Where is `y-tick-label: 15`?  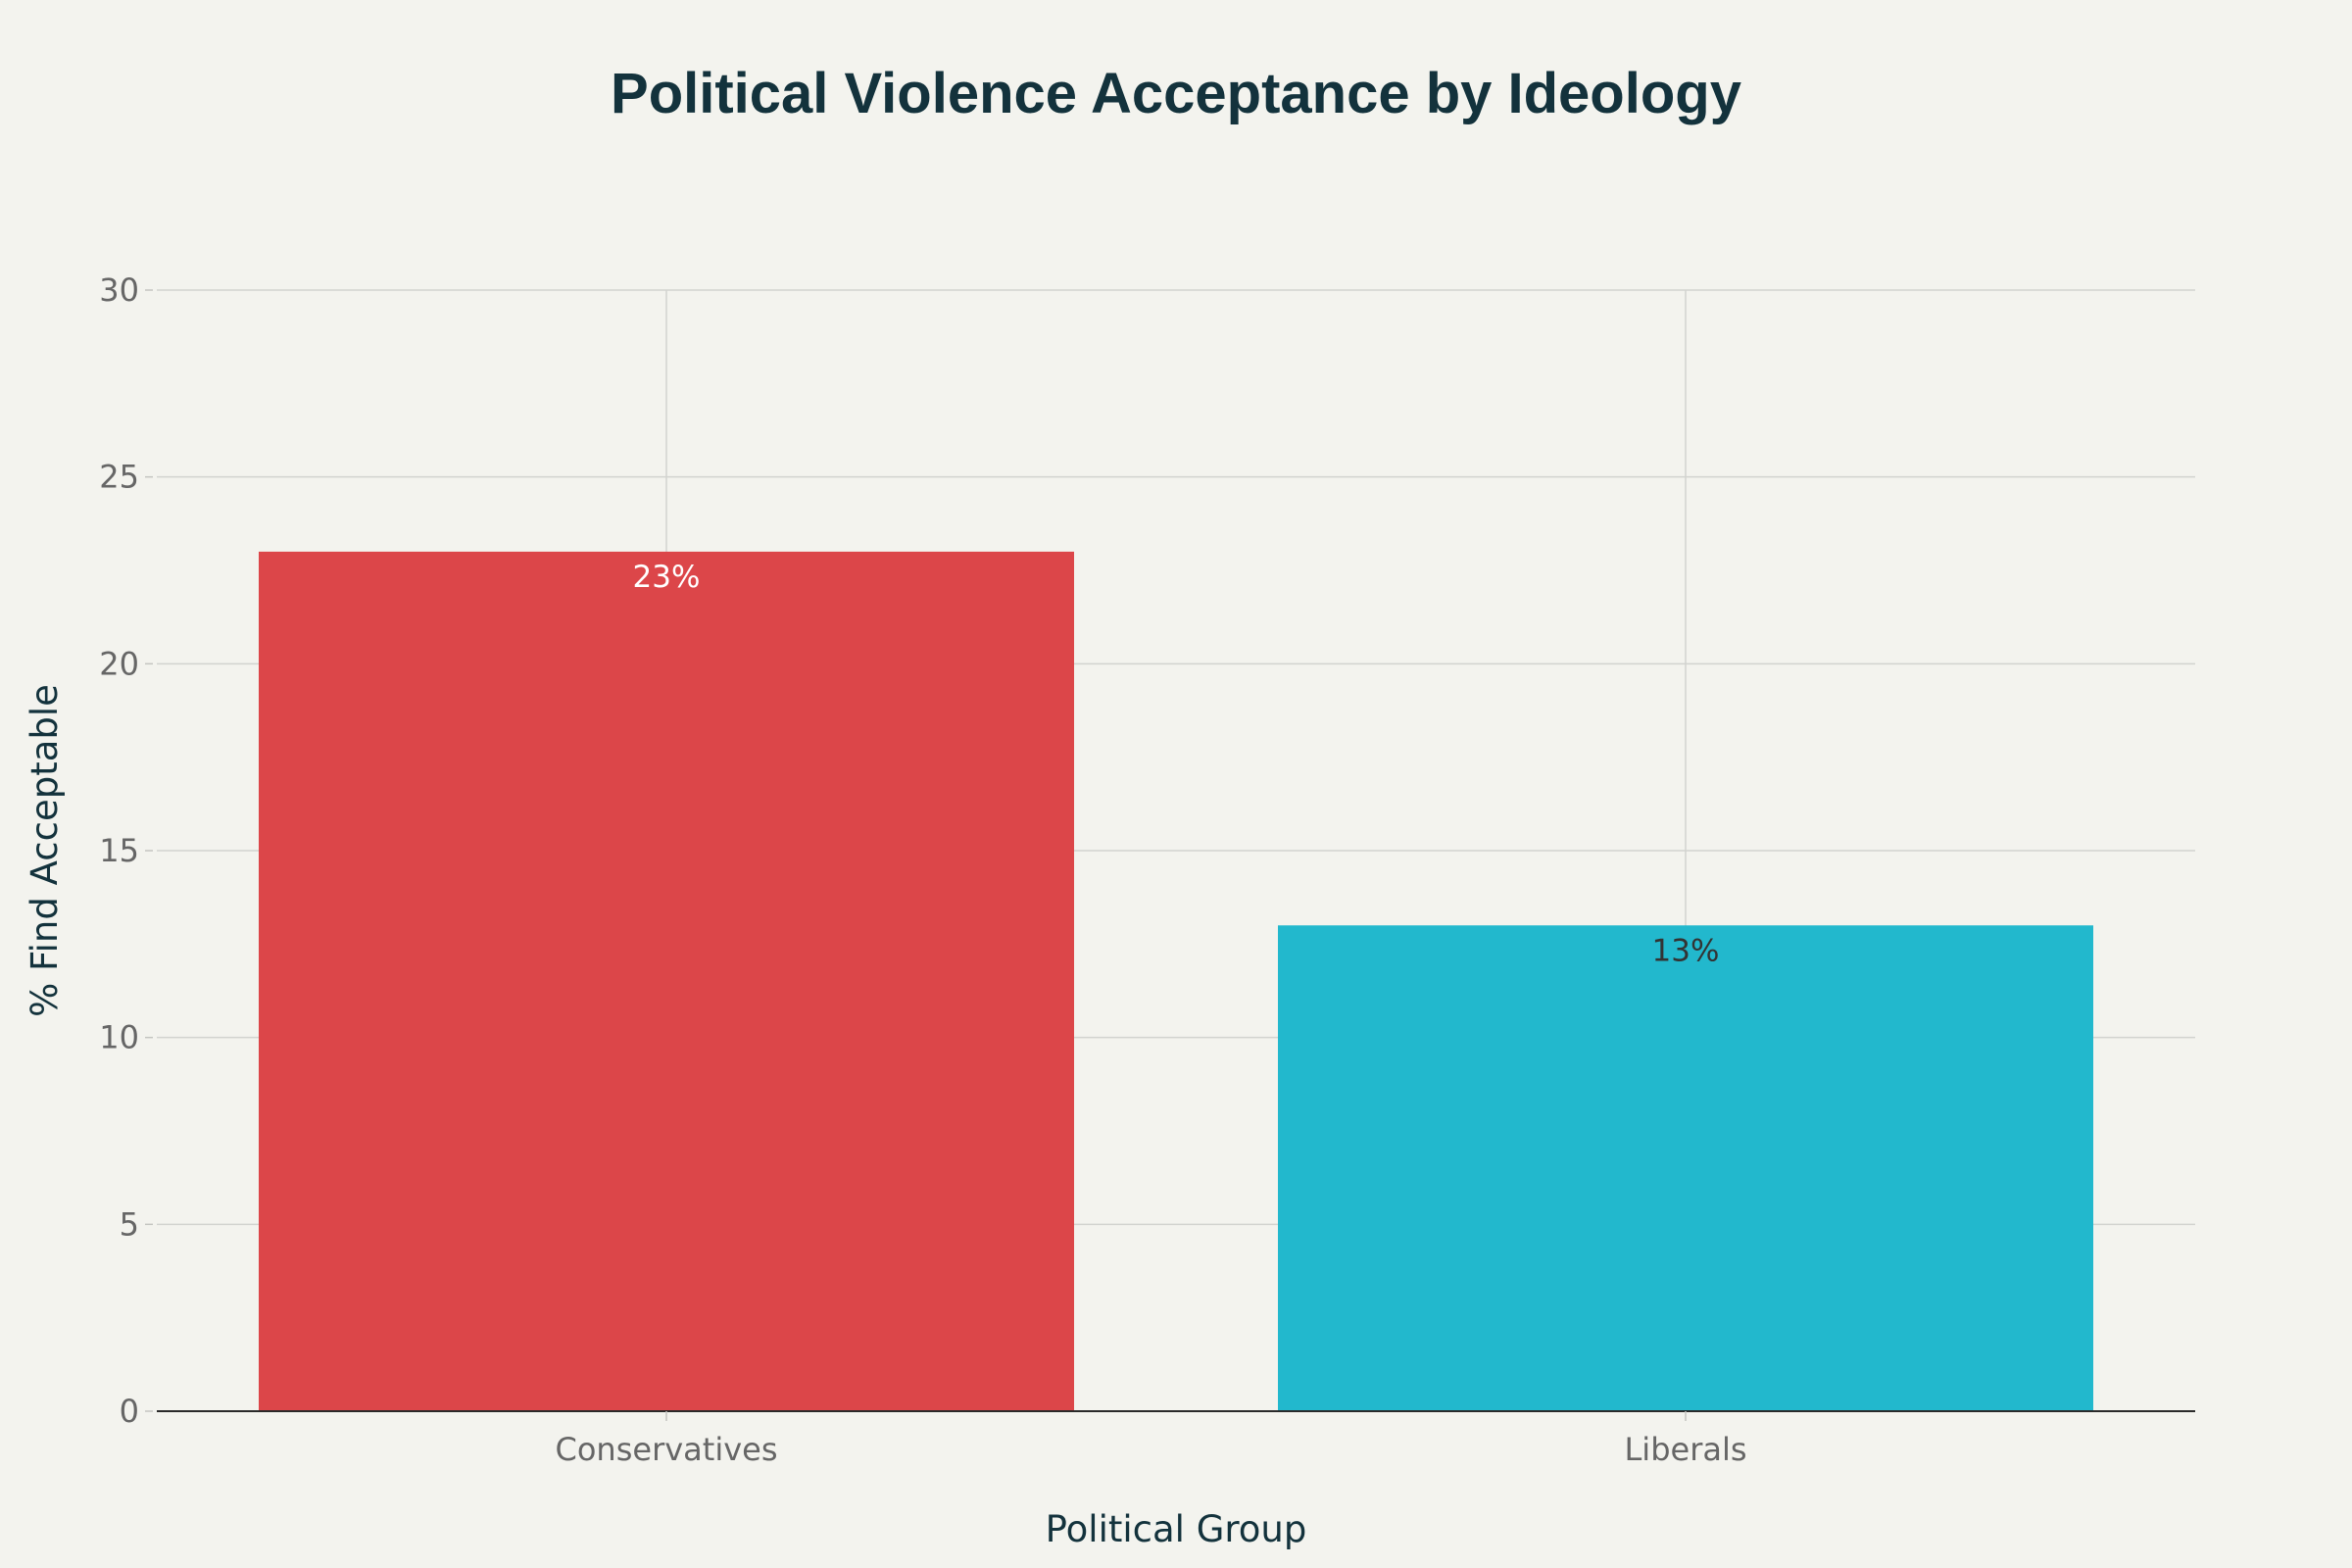 y-tick-label: 15 is located at coordinates (119, 850).